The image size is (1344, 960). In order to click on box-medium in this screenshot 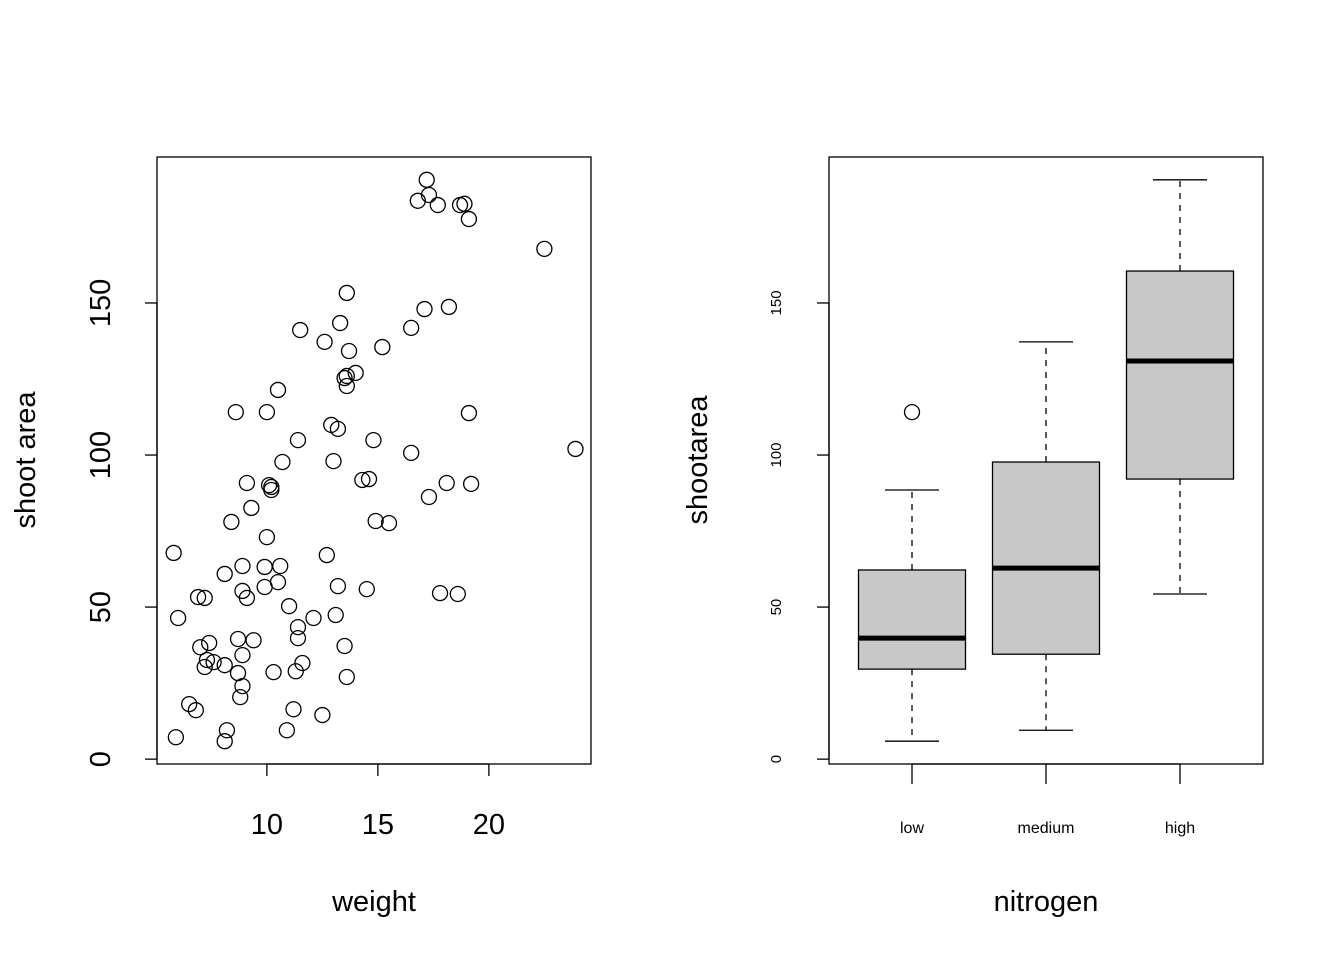, I will do `click(1046, 536)`.